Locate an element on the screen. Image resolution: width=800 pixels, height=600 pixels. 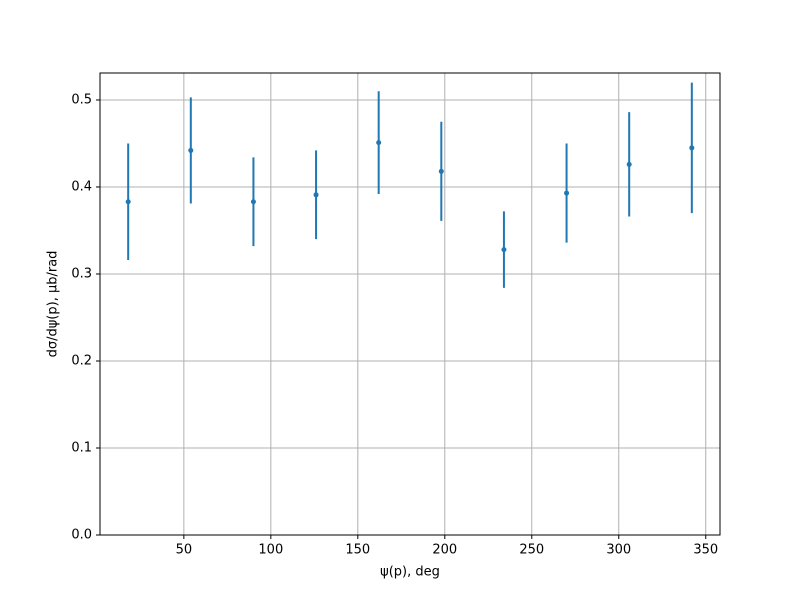
x-tick-label: 150 is located at coordinates (357, 550).